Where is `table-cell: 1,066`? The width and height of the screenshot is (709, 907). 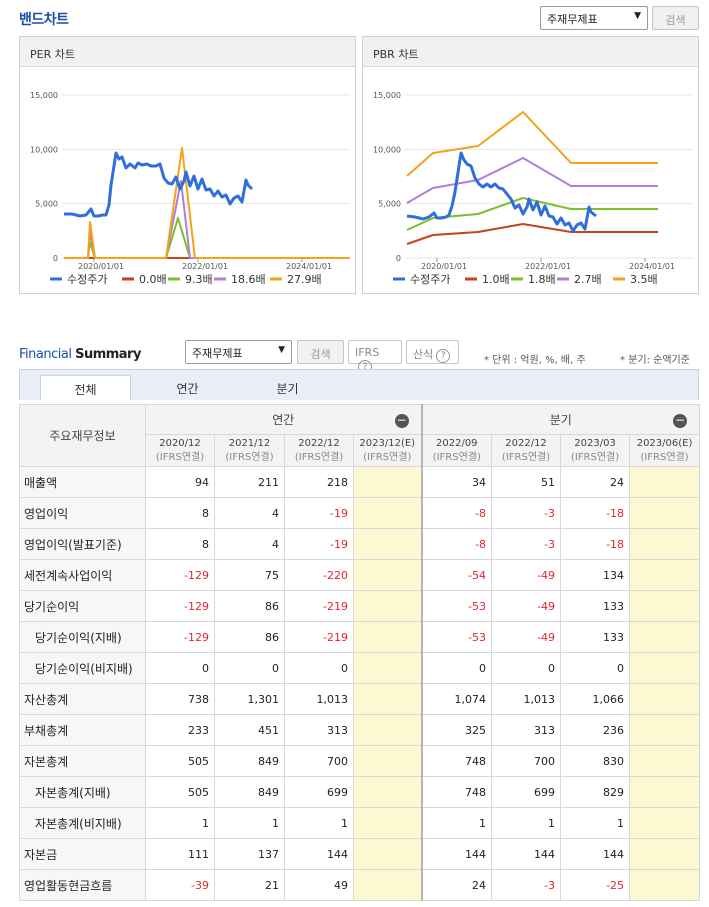
table-cell: 1,066 is located at coordinates (595, 699).